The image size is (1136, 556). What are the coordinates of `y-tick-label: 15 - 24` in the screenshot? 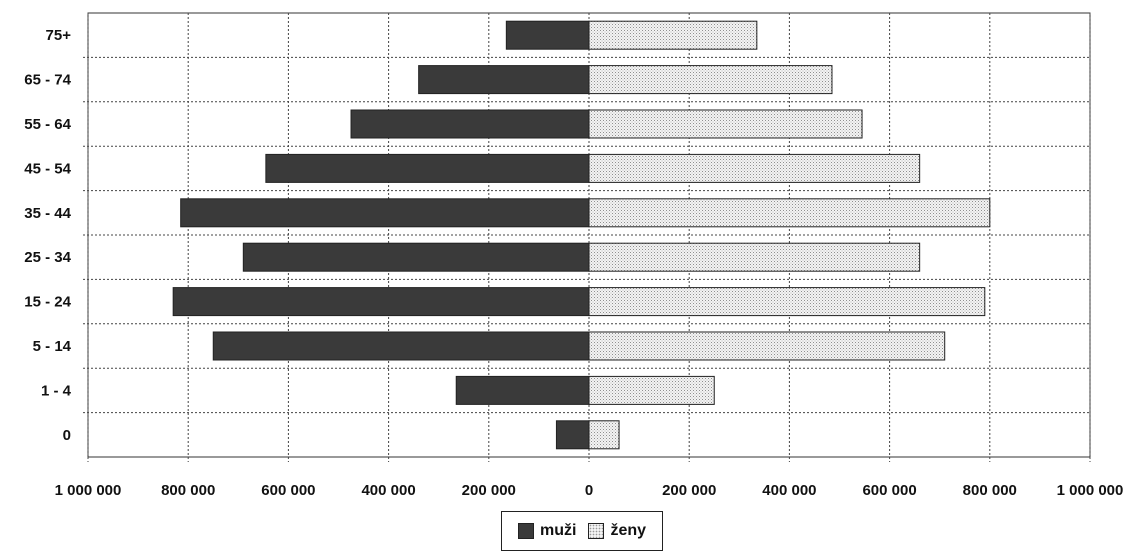 It's located at (47, 302).